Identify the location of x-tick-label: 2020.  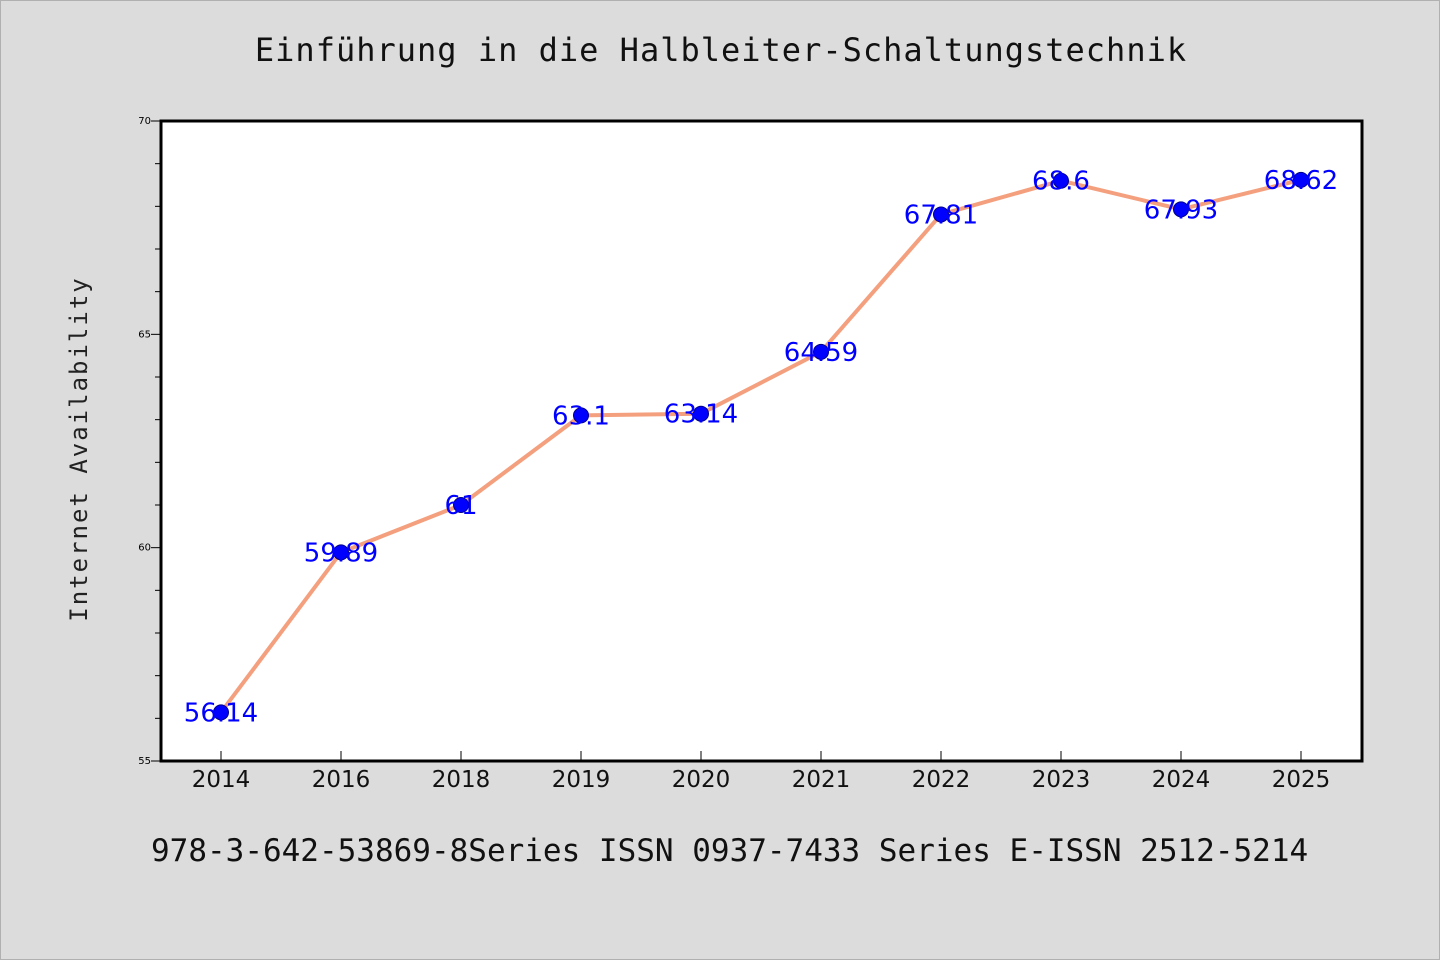
(701, 780).